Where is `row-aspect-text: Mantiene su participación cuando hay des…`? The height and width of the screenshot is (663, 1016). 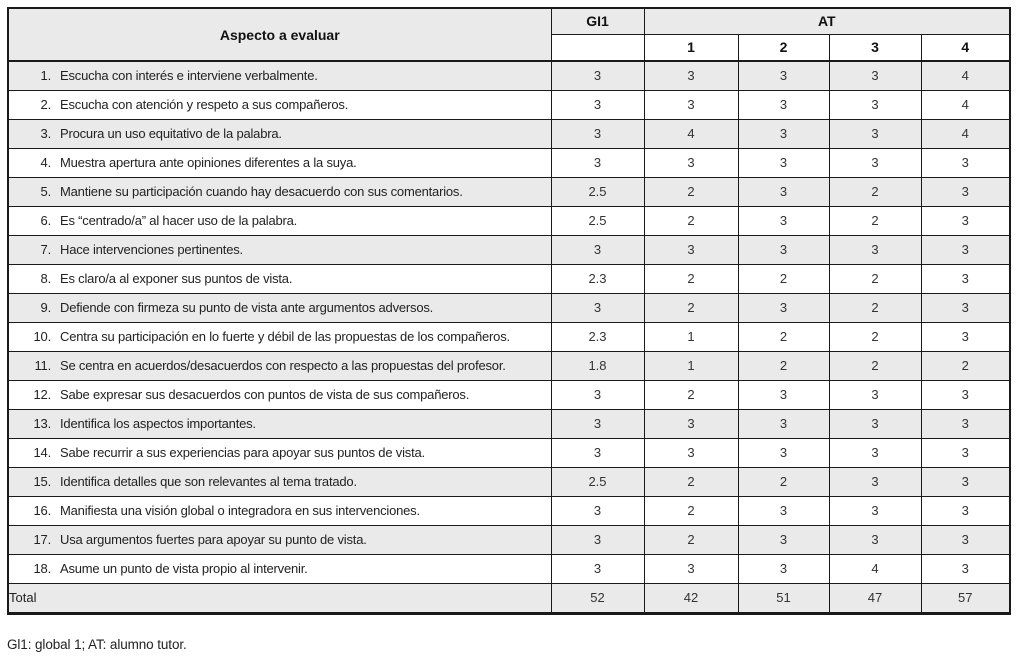 row-aspect-text: Mantiene su participación cuando hay des… is located at coordinates (261, 191).